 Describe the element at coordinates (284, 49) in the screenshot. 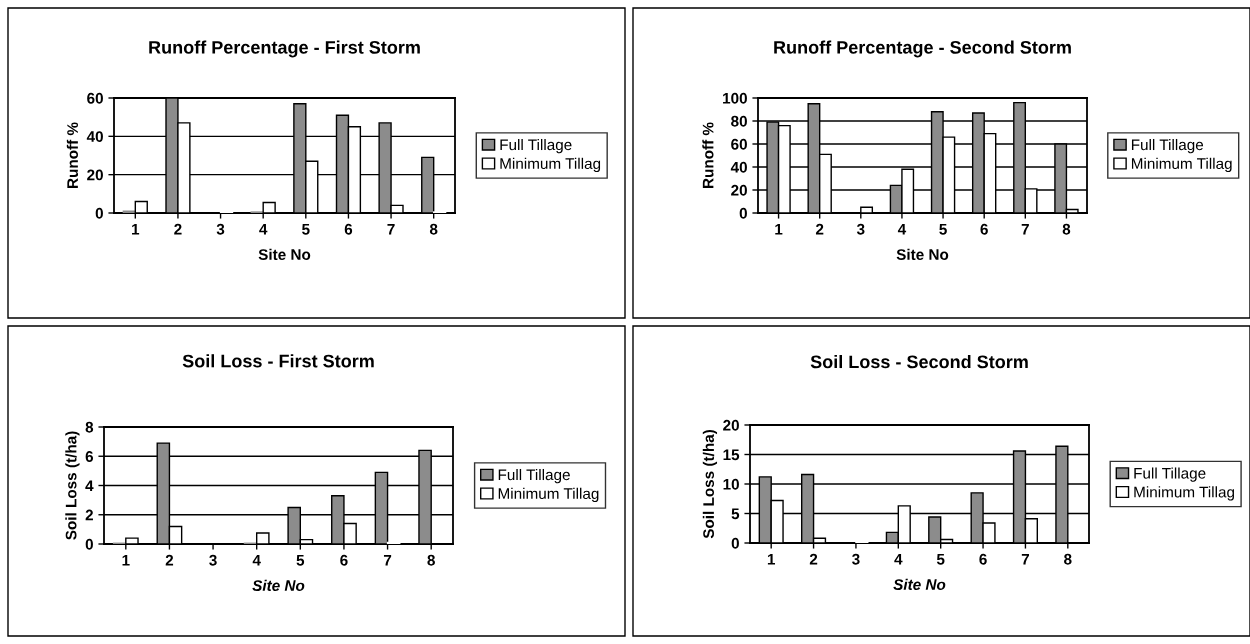

I see `chart-title: Runoff Percentage - First Storm` at that location.